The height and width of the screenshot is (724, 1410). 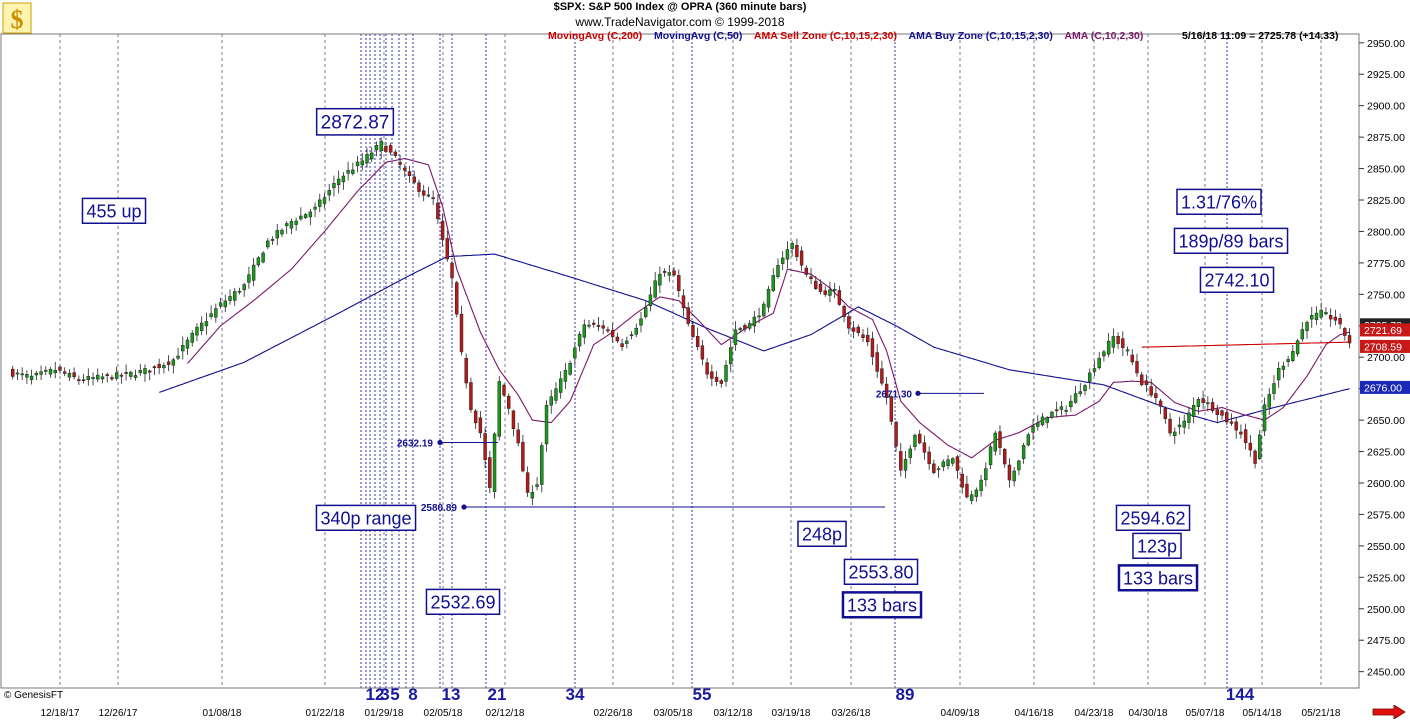 I want to click on price-axis-label: 2676.00, so click(x=1383, y=388).